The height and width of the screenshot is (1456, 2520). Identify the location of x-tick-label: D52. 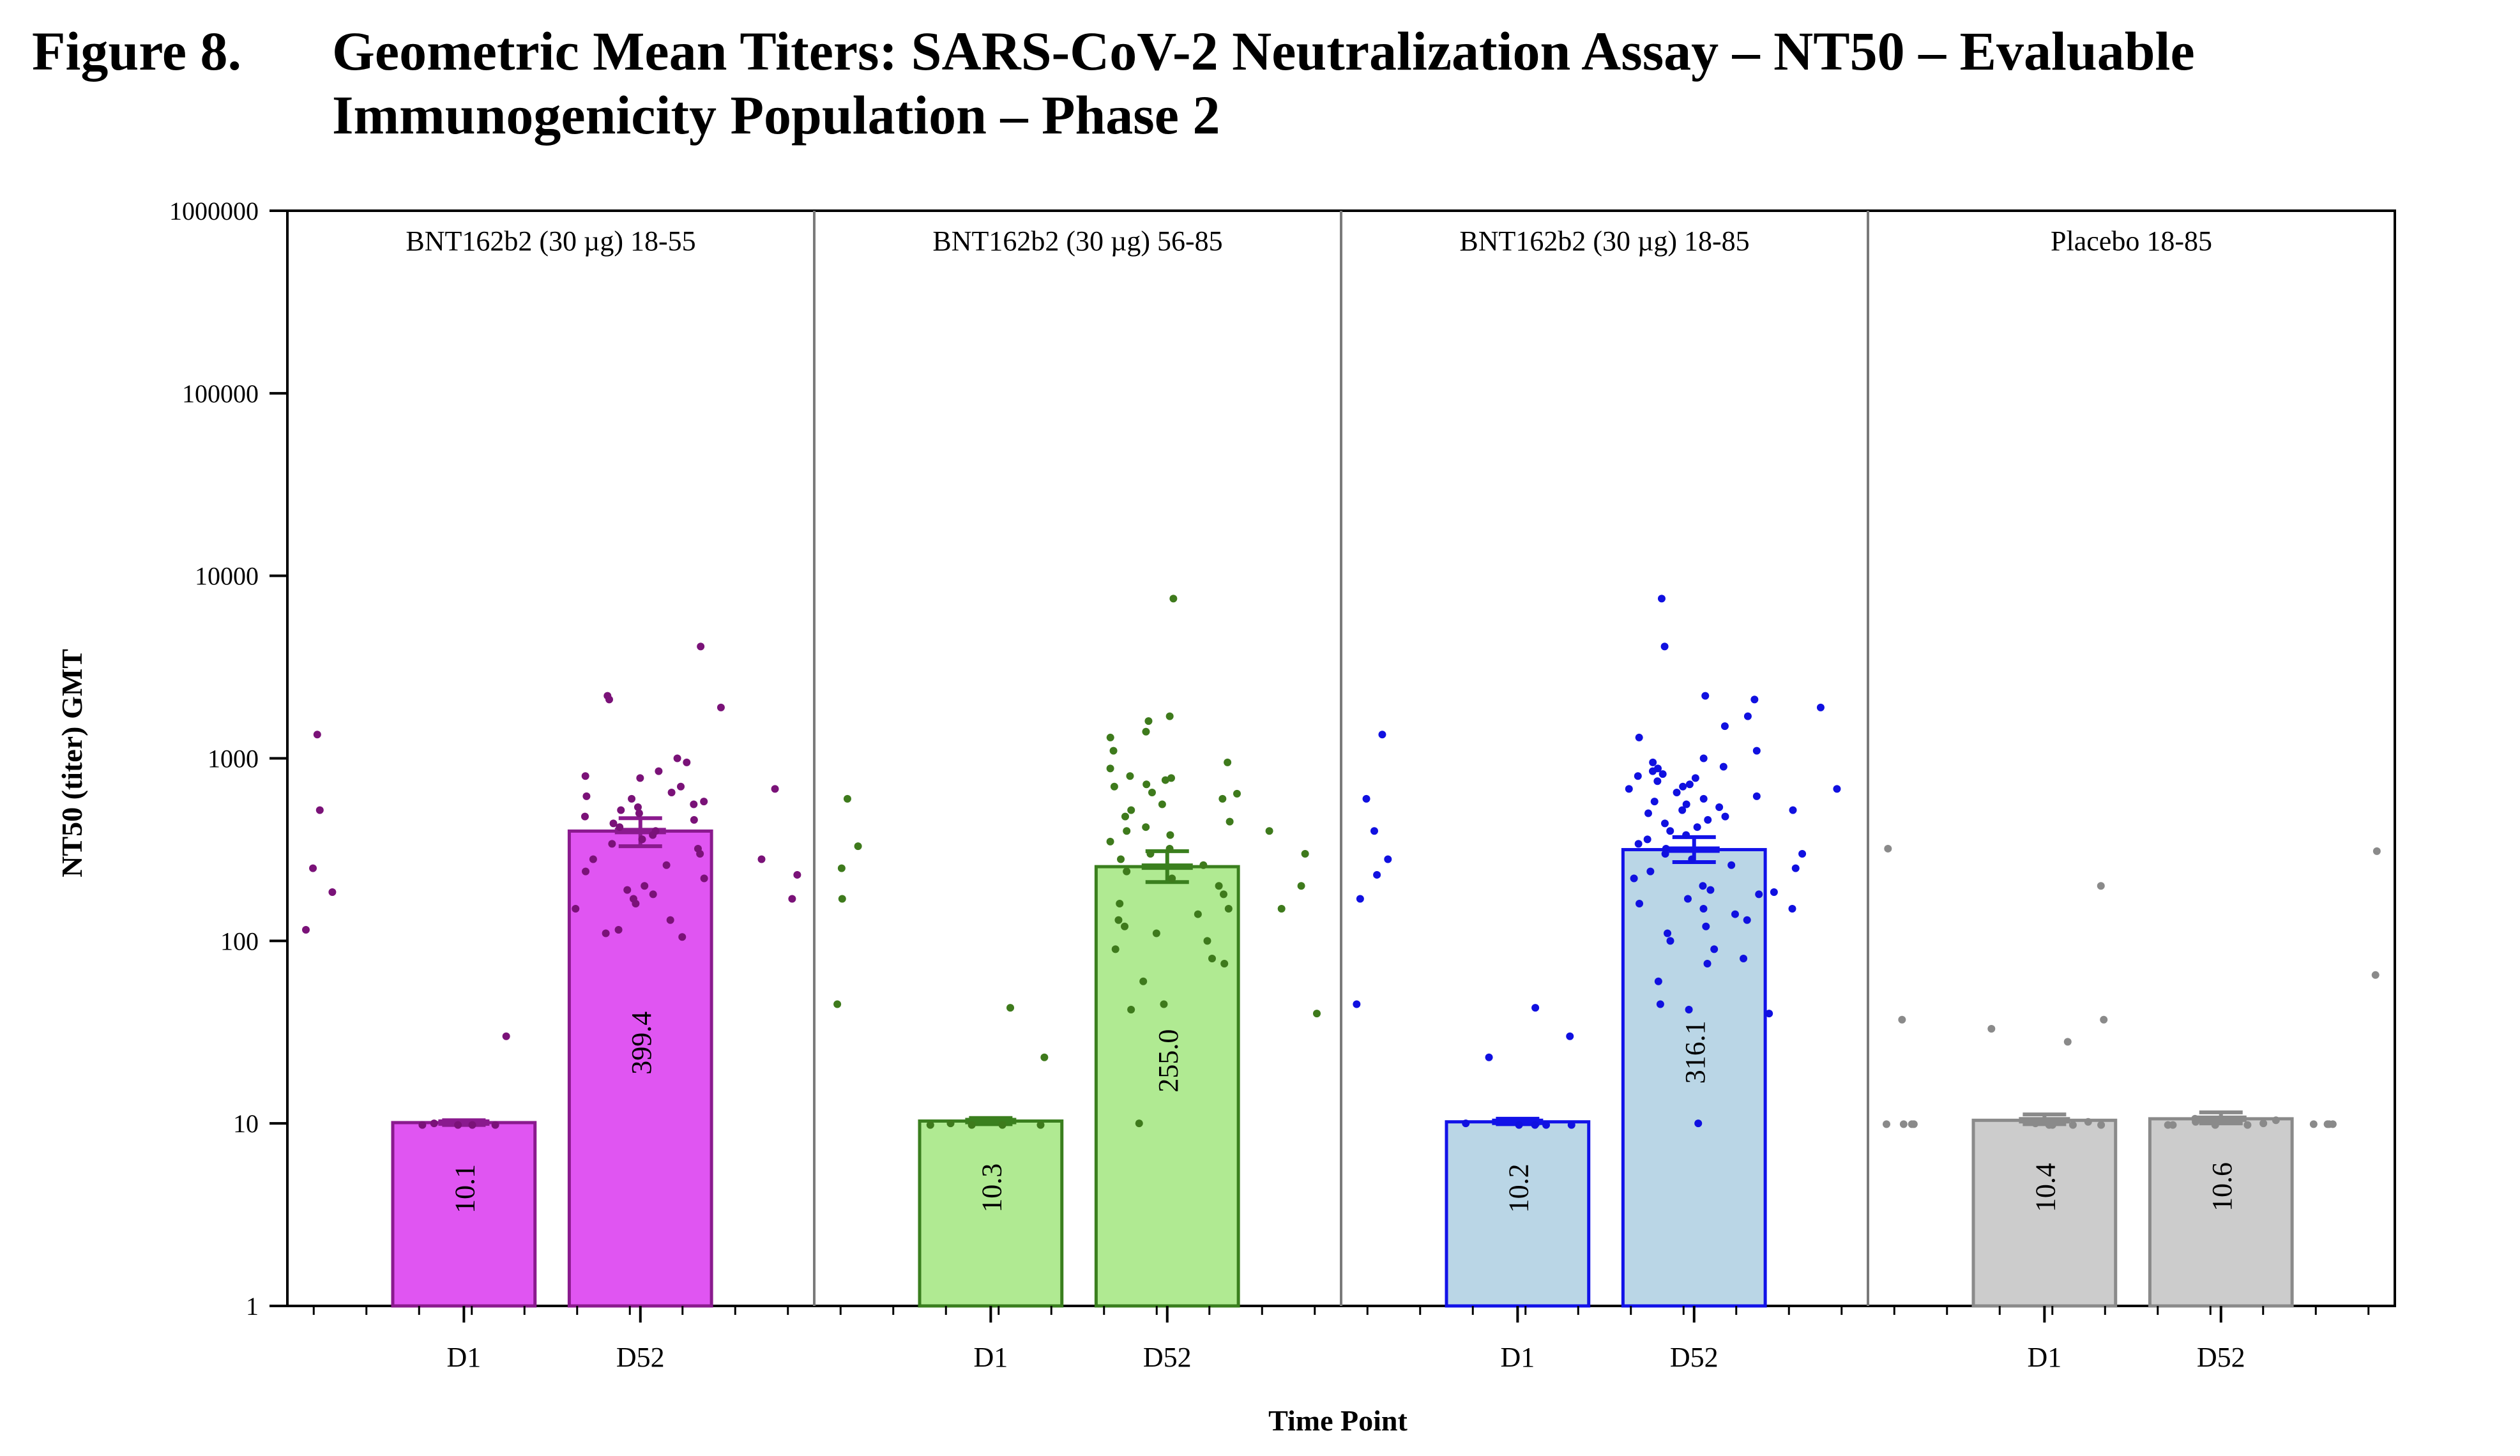
(2221, 1357).